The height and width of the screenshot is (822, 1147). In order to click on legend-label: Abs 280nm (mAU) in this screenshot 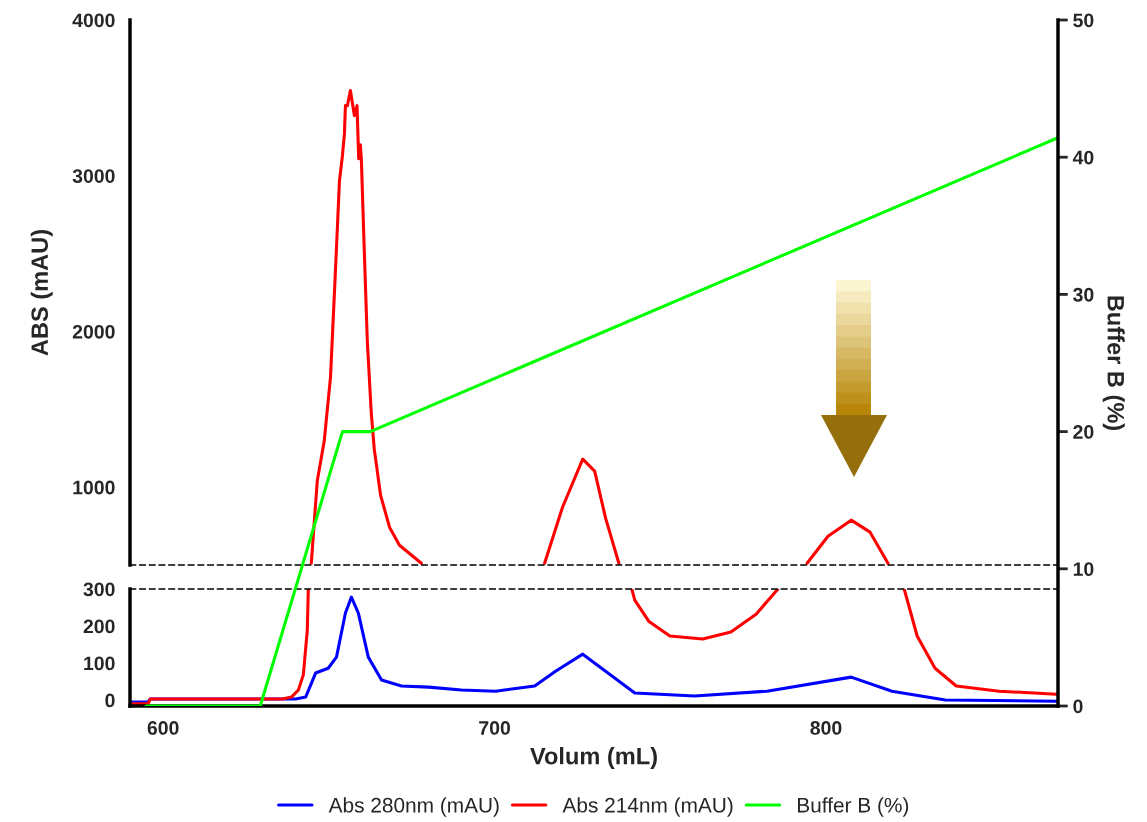, I will do `click(413, 807)`.